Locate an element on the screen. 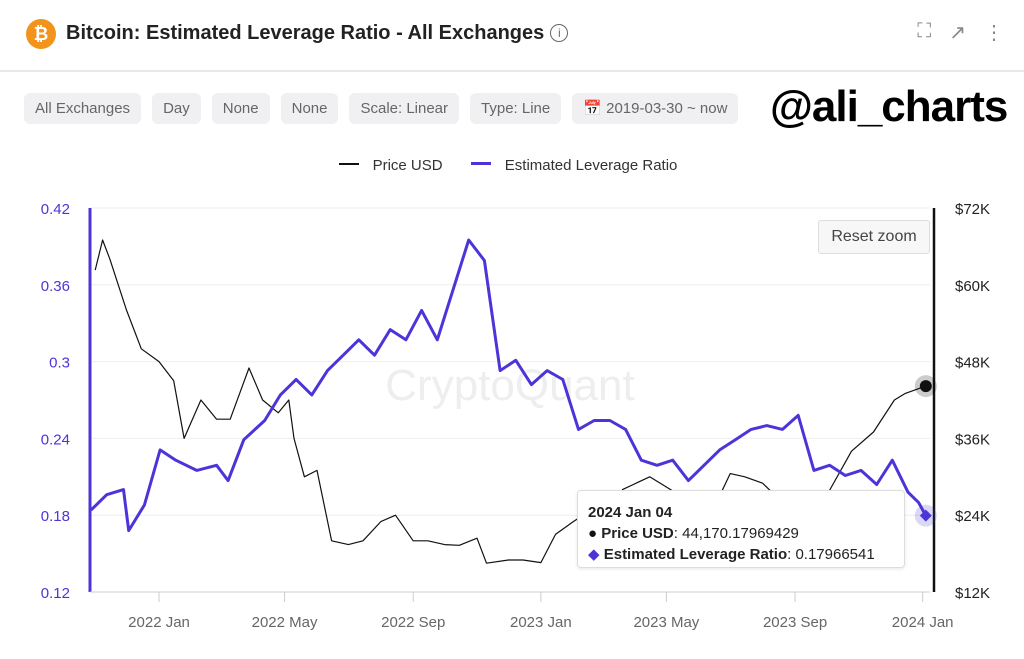 This screenshot has height=659, width=1024. exchange-filter: All Exchanges is located at coordinates (83, 108).